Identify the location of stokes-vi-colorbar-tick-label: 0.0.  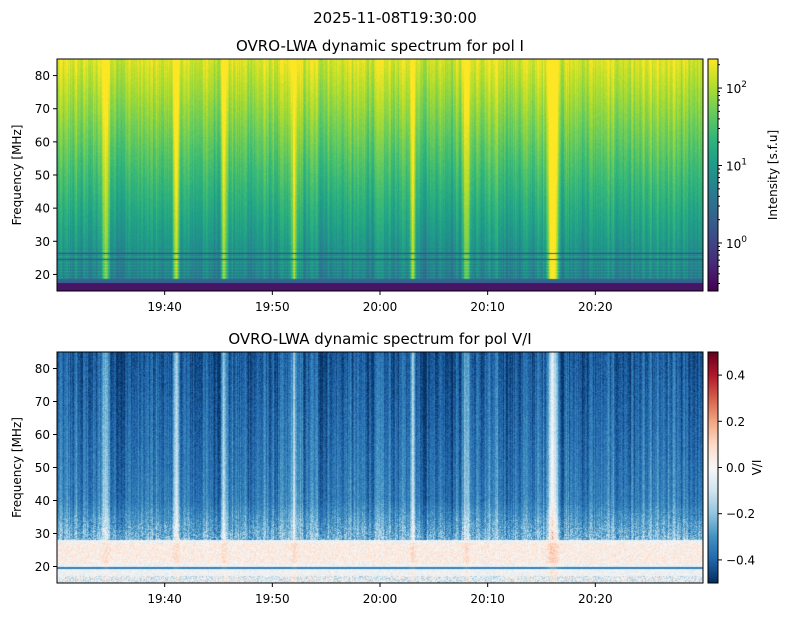
(735, 468).